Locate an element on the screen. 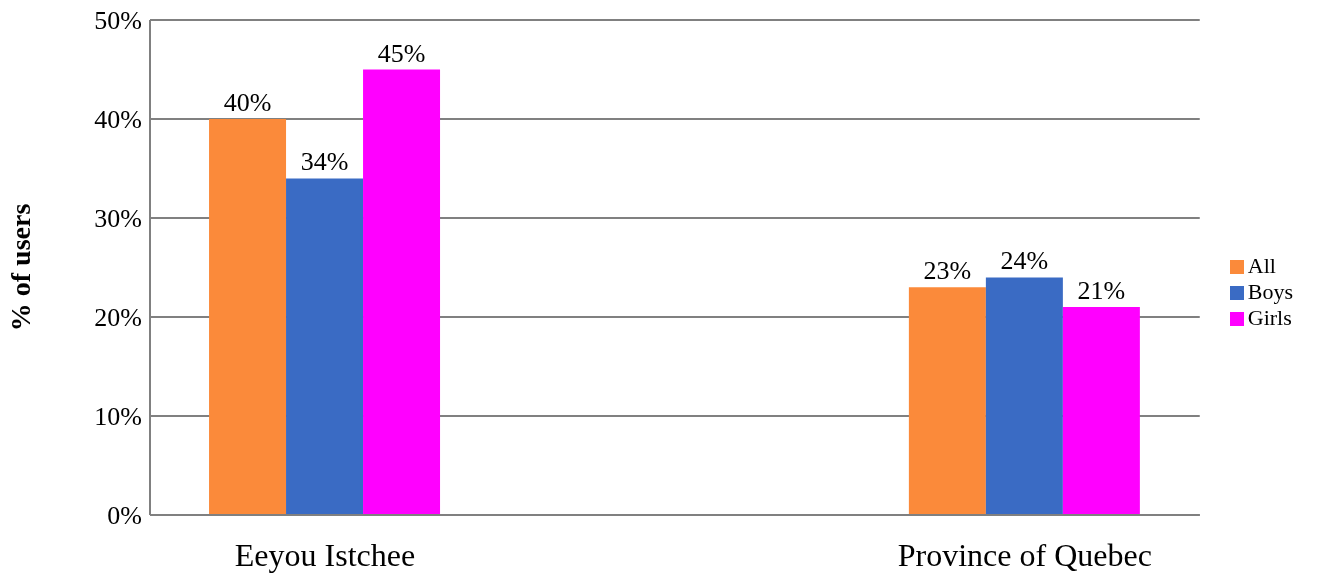  data-label: 34% is located at coordinates (324, 162).